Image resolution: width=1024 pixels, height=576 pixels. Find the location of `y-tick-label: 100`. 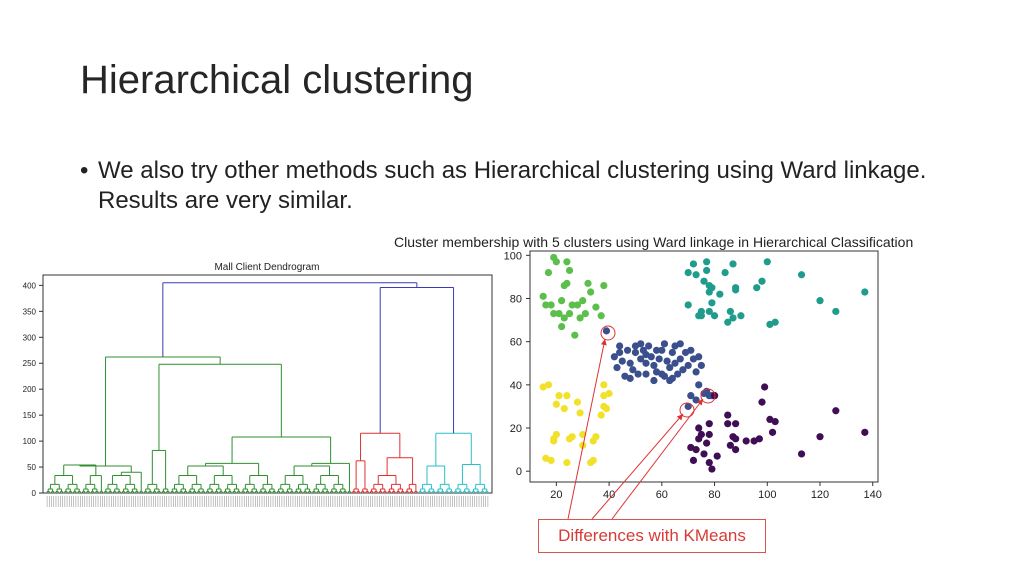

y-tick-label: 100 is located at coordinates (30, 441).